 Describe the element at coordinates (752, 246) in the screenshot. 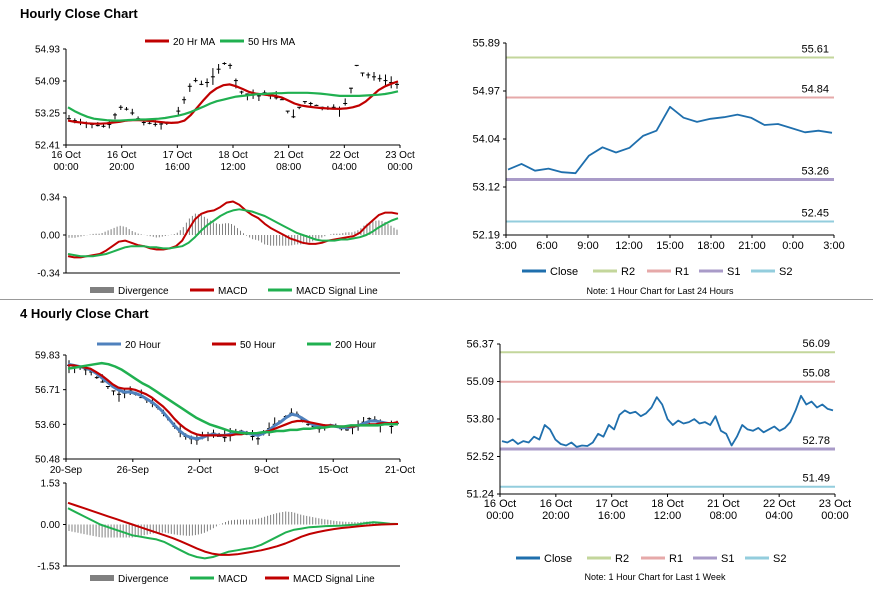

I see `x-tick-label: 21:00` at that location.